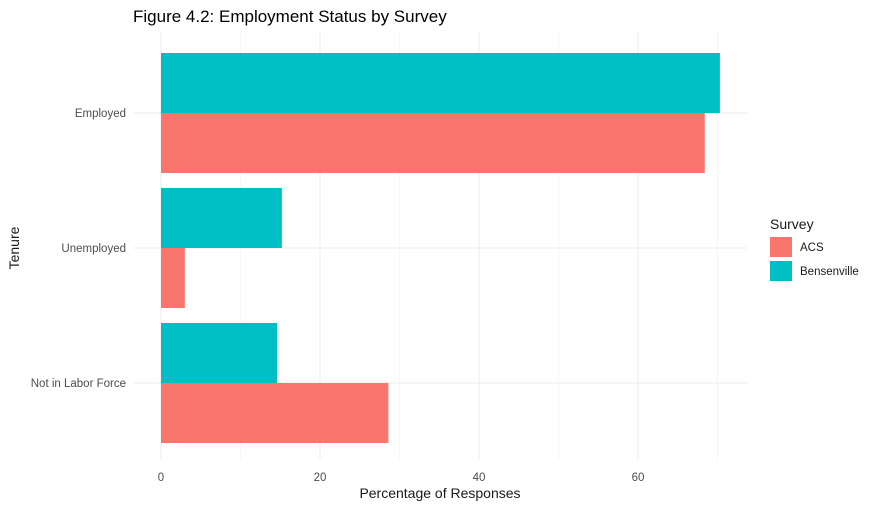  What do you see at coordinates (320, 478) in the screenshot?
I see `x-tick-label: 20` at bounding box center [320, 478].